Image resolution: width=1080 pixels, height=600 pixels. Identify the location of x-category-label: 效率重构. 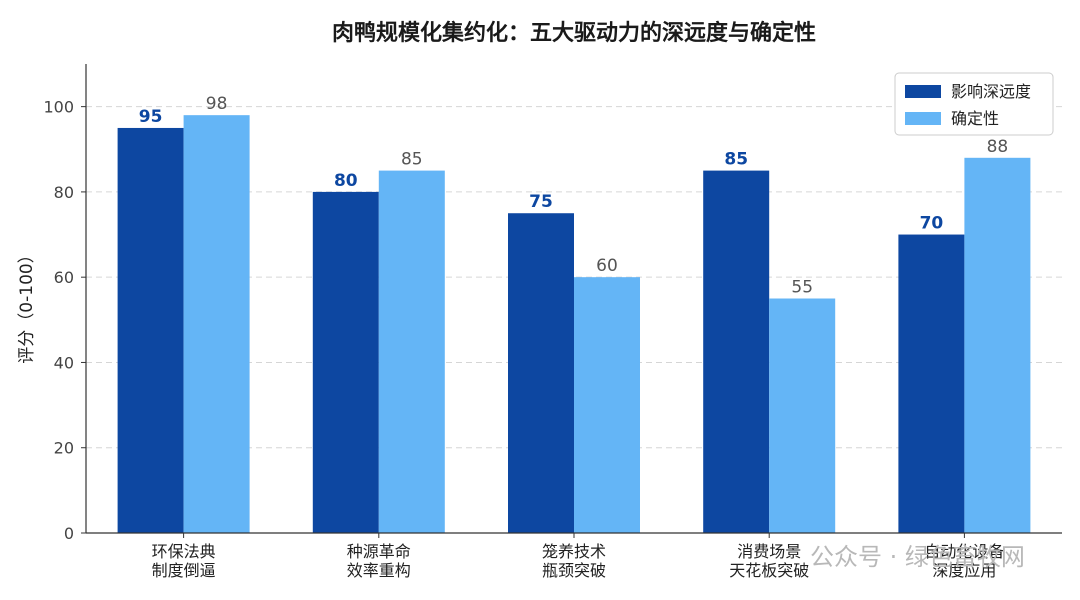
(379, 570).